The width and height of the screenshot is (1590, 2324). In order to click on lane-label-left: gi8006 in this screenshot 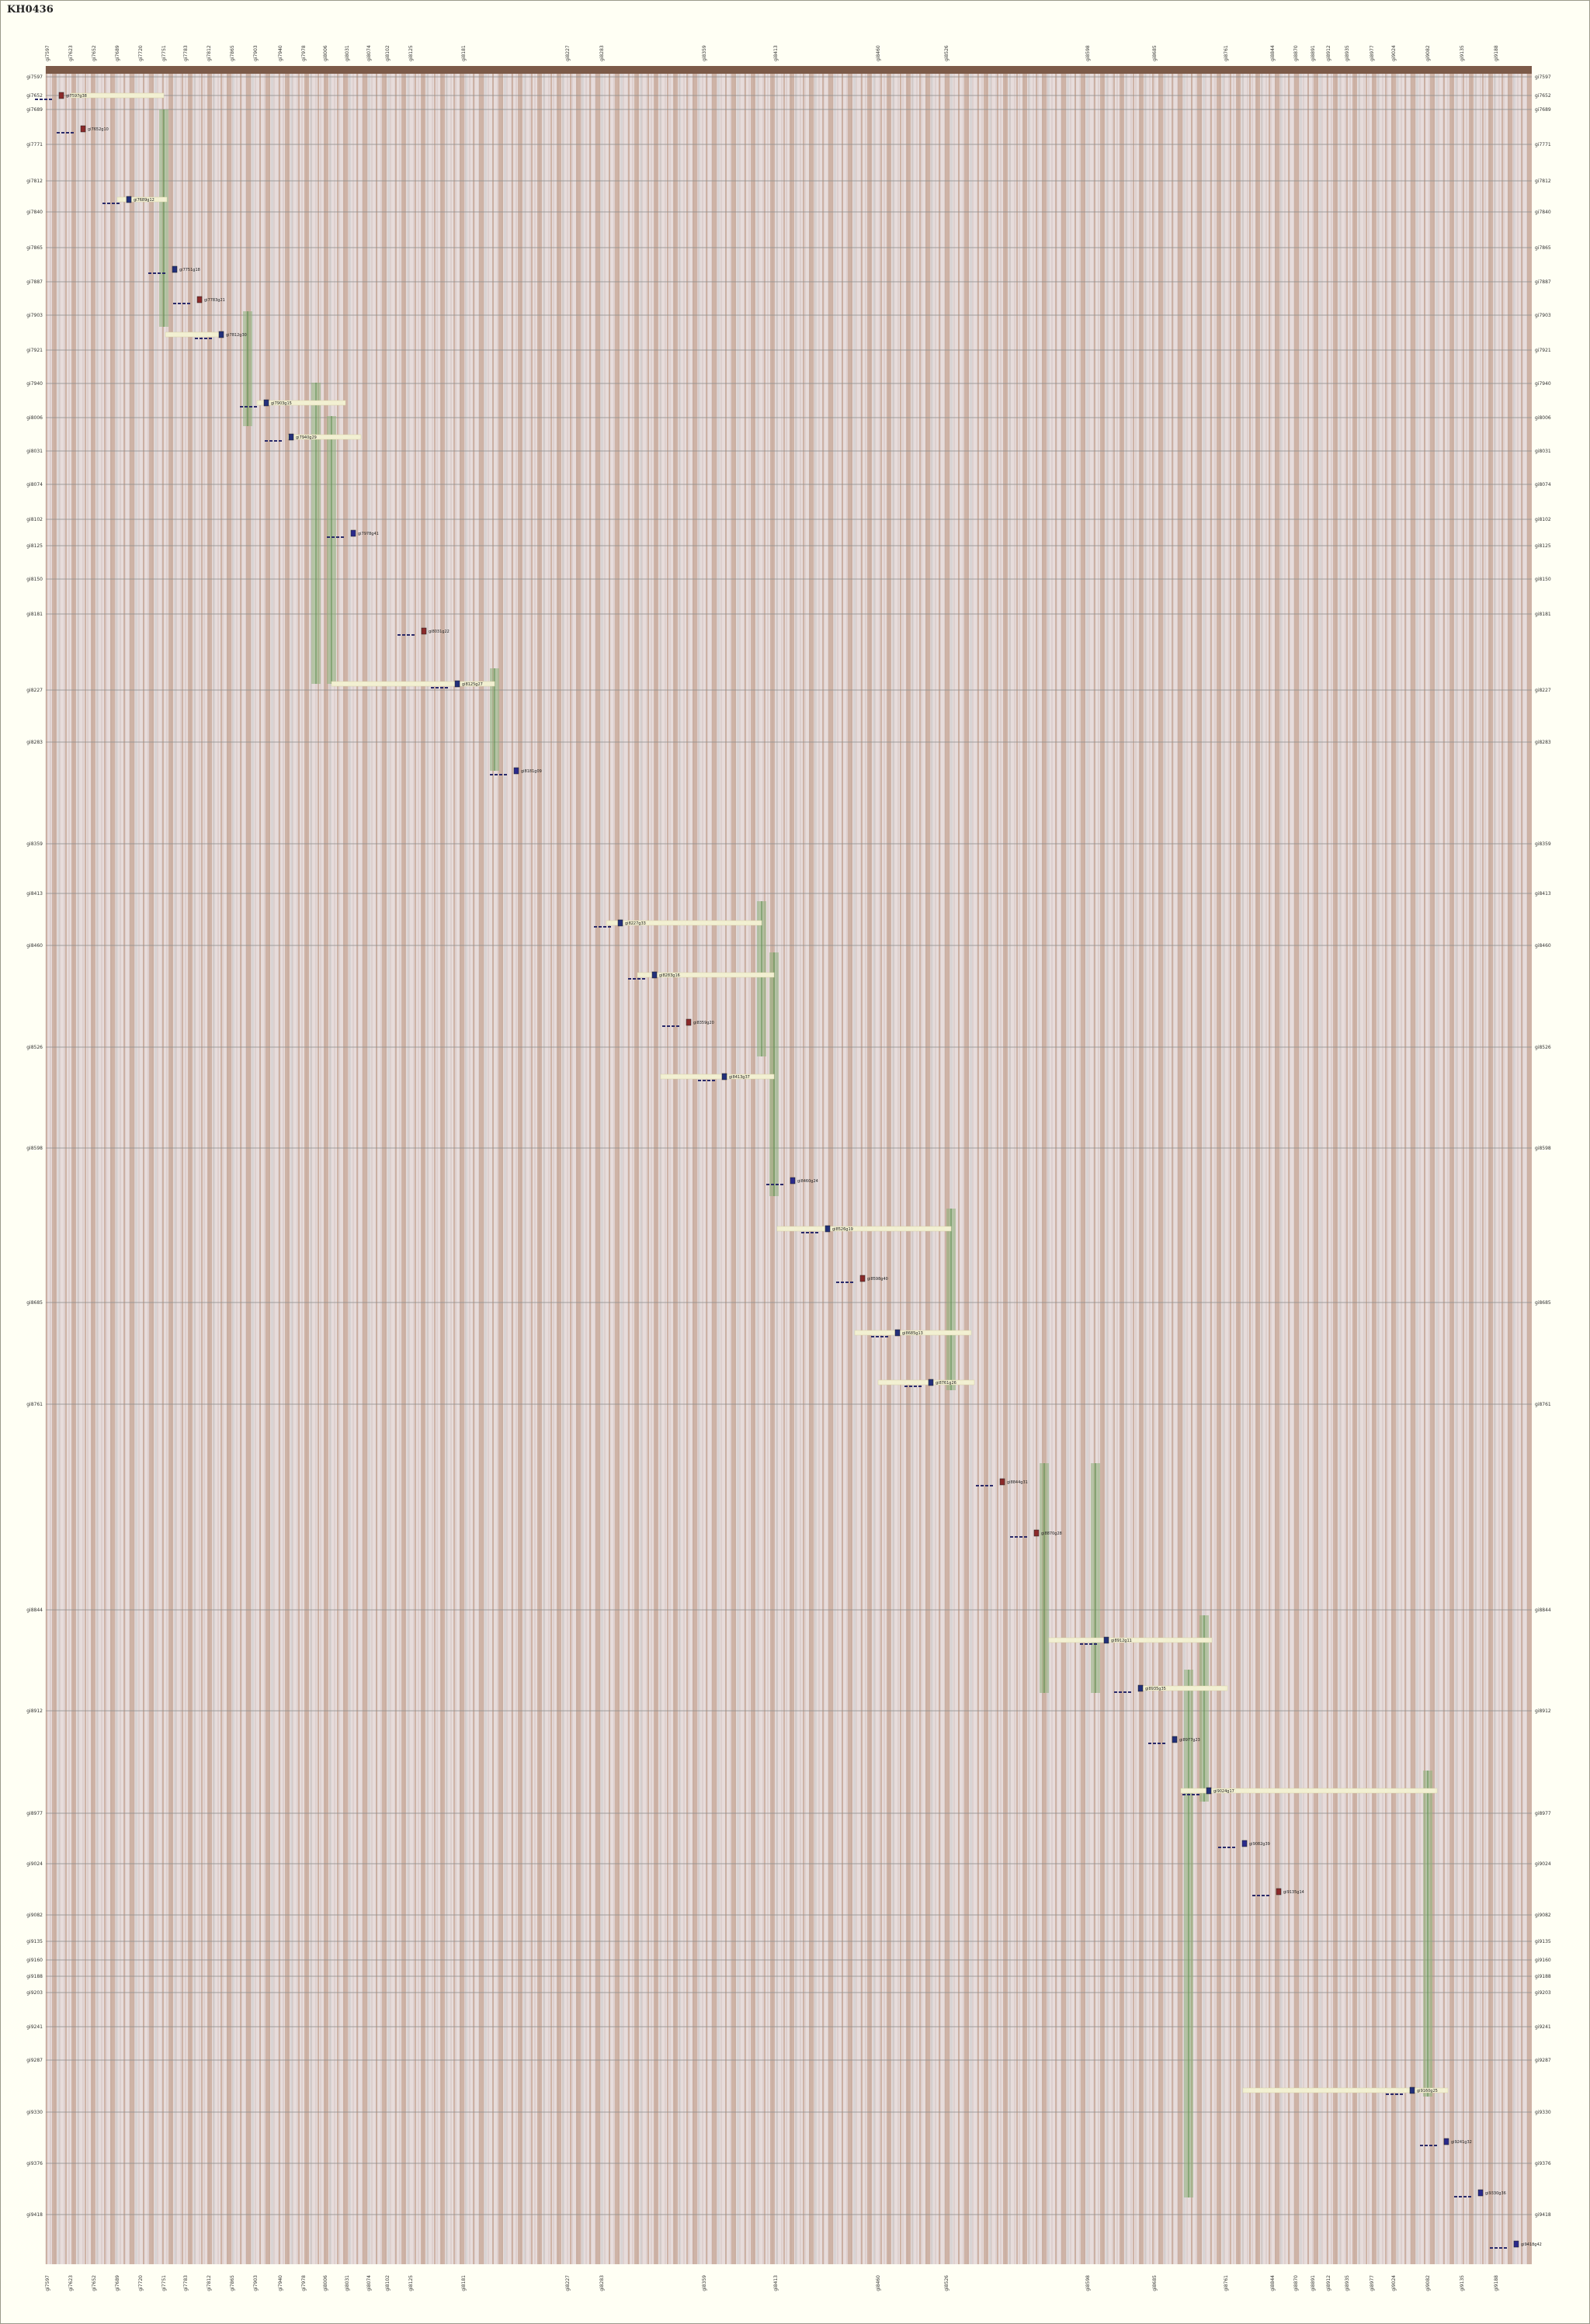, I will do `click(34, 418)`.